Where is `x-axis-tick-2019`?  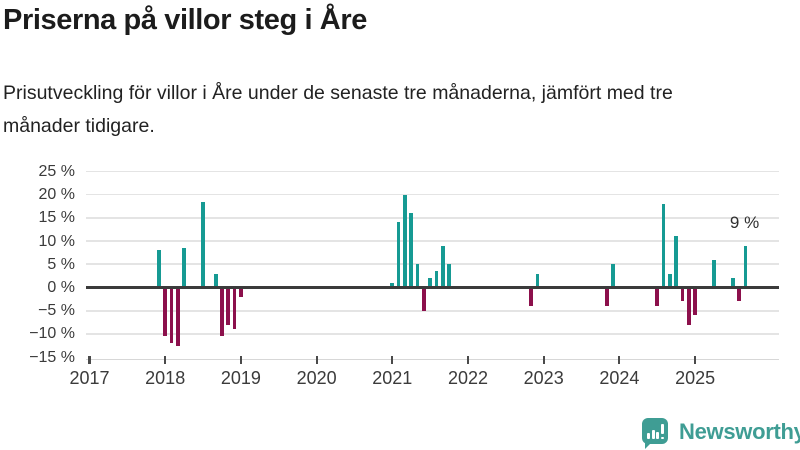
x-axis-tick-2019 is located at coordinates (240, 359).